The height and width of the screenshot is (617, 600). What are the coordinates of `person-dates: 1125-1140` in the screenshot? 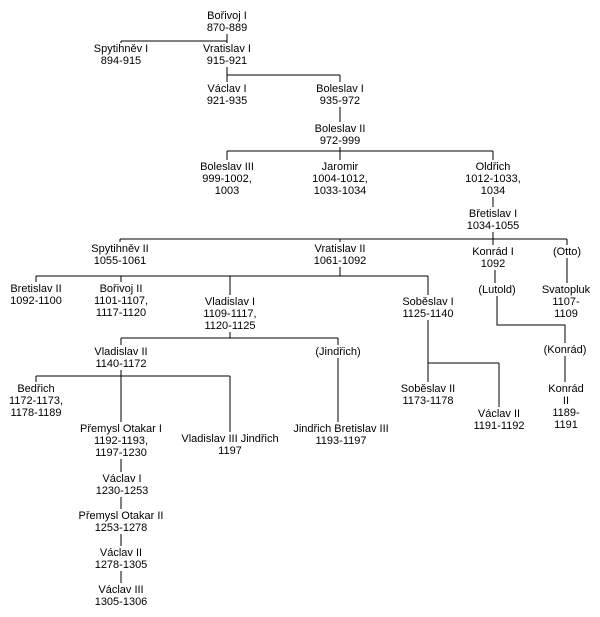 It's located at (428, 314).